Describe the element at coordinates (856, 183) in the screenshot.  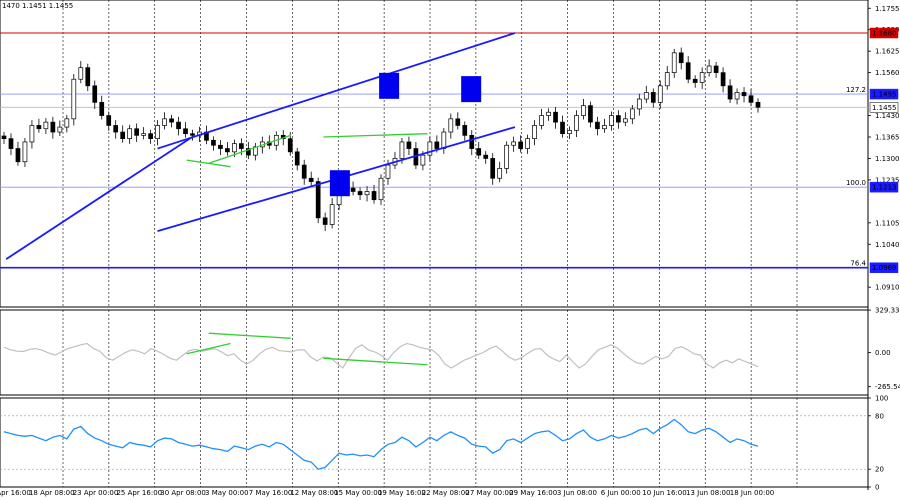
I see `level-side-label: 100.0` at that location.